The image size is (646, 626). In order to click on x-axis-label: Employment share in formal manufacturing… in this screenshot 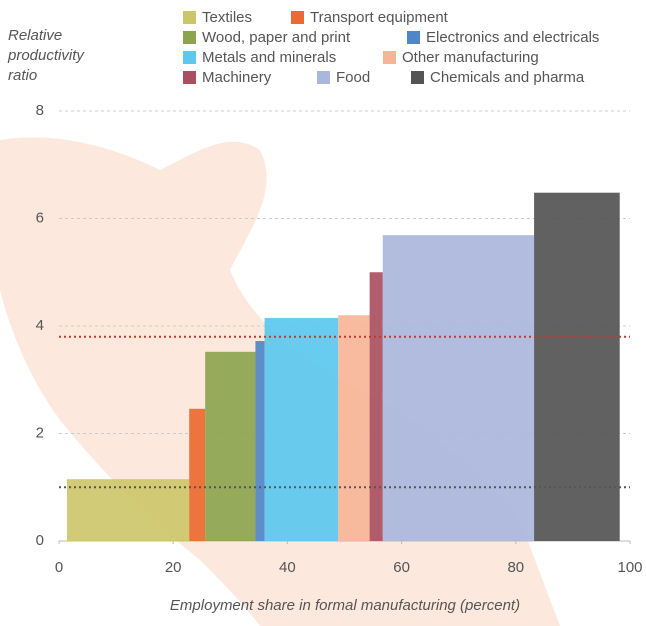, I will do `click(345, 605)`.